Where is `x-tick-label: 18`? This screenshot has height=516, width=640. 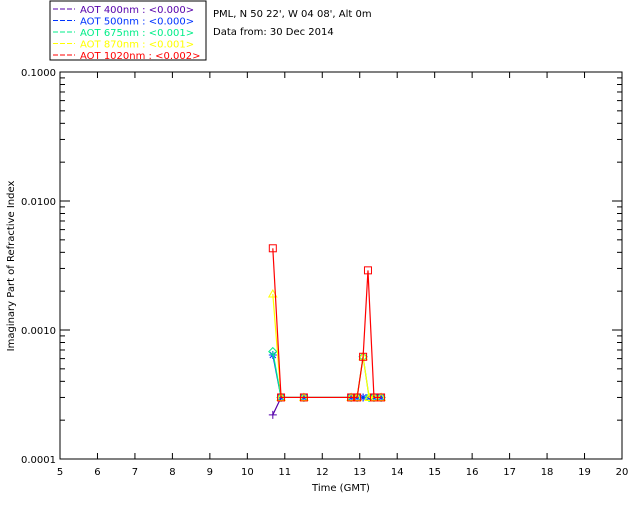
x-tick-label: 18 is located at coordinates (547, 472).